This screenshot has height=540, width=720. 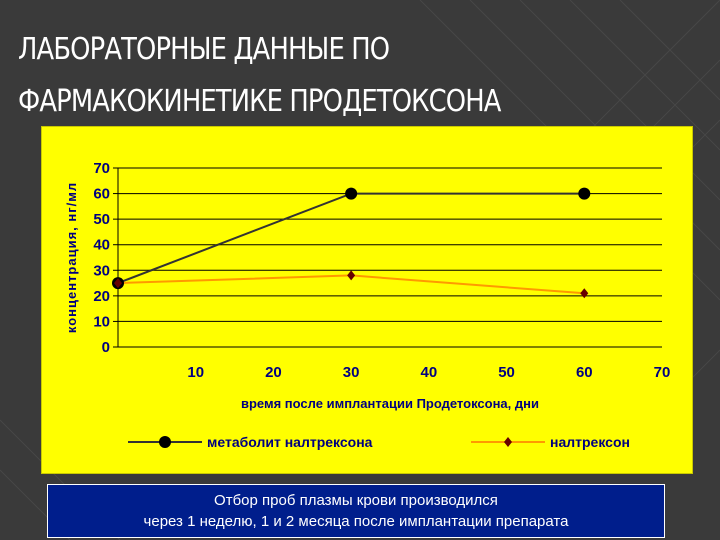 I want to click on series-line-metabolite, so click(x=351, y=238).